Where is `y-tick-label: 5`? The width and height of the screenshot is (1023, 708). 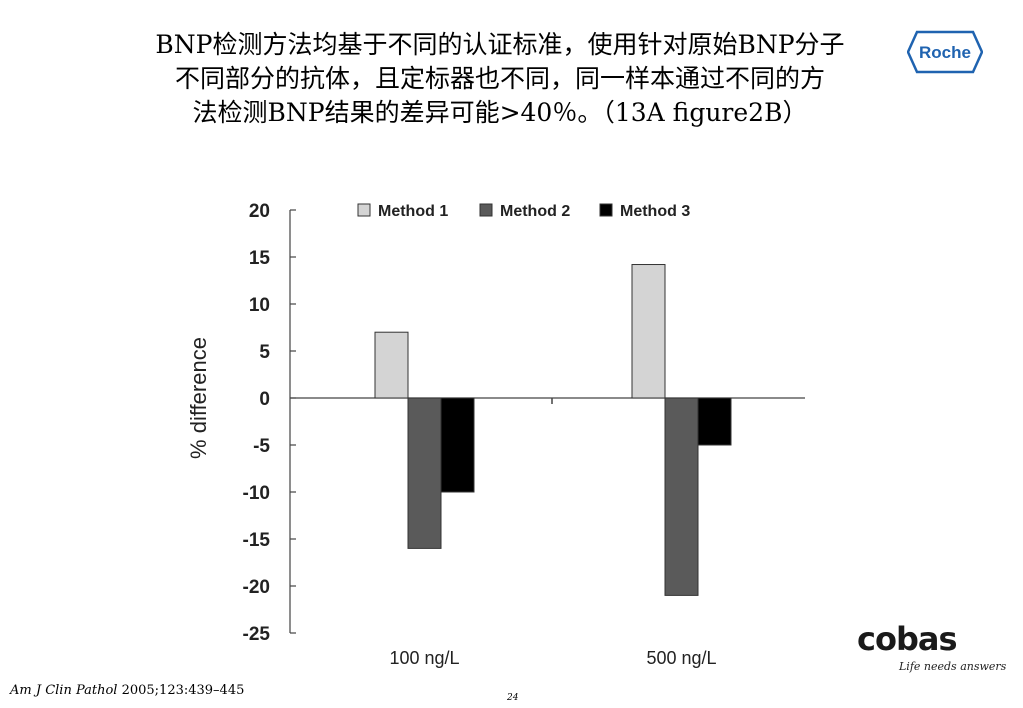
y-tick-label: 5 is located at coordinates (264, 352).